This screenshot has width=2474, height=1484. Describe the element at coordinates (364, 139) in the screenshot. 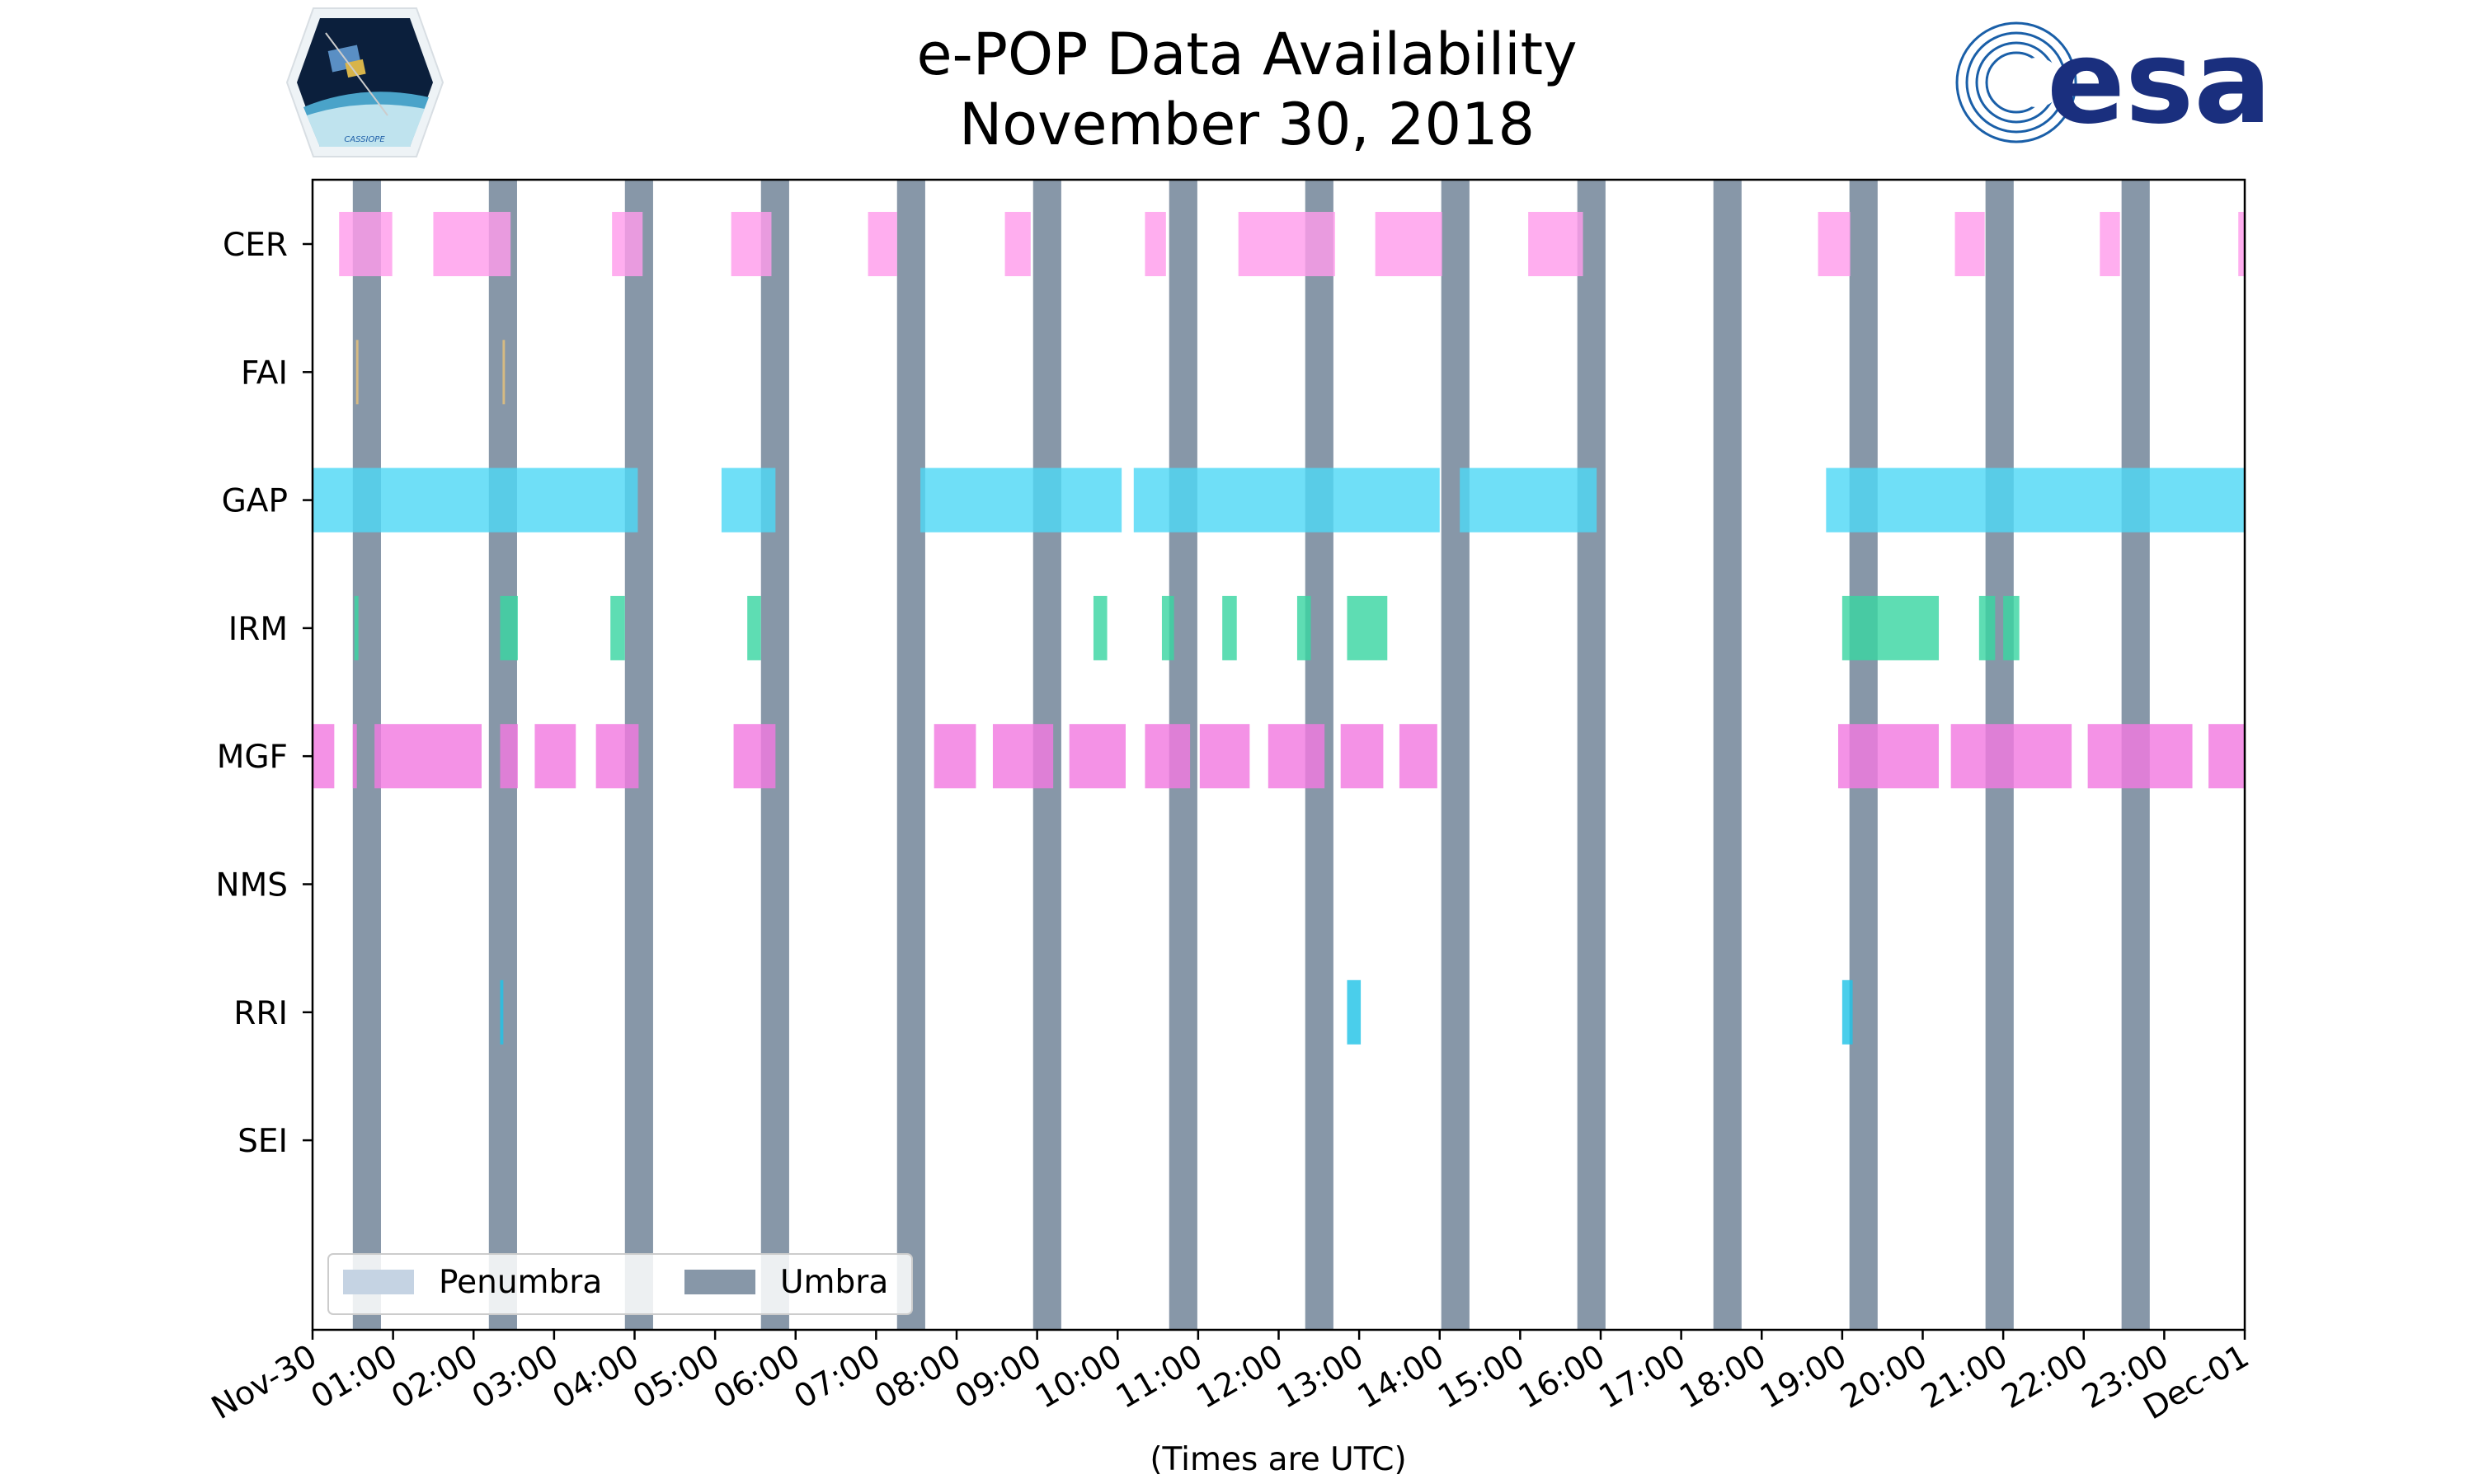

I see `cassiope-logo-caption: CASSIOPE` at that location.